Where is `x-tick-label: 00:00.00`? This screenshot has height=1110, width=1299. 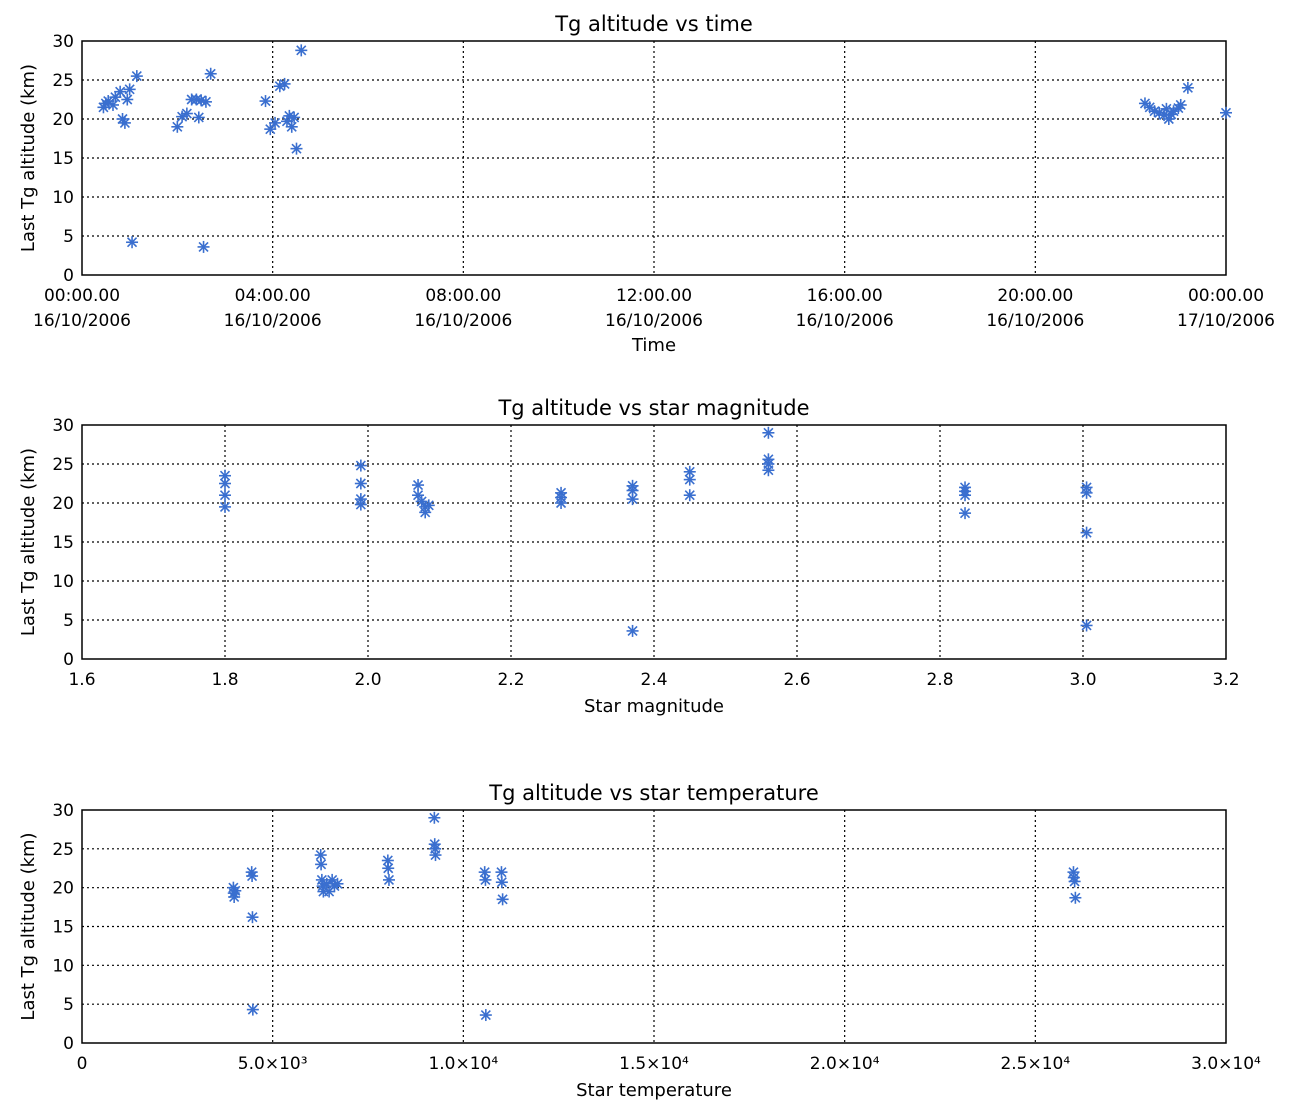
x-tick-label: 00:00.00 is located at coordinates (82, 296).